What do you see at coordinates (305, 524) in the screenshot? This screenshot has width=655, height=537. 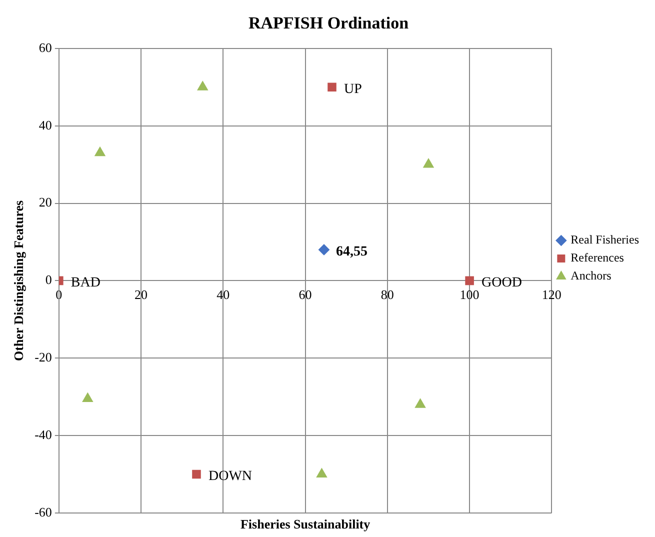 I see `x-axis-title: Fisheries Sustainability` at bounding box center [305, 524].